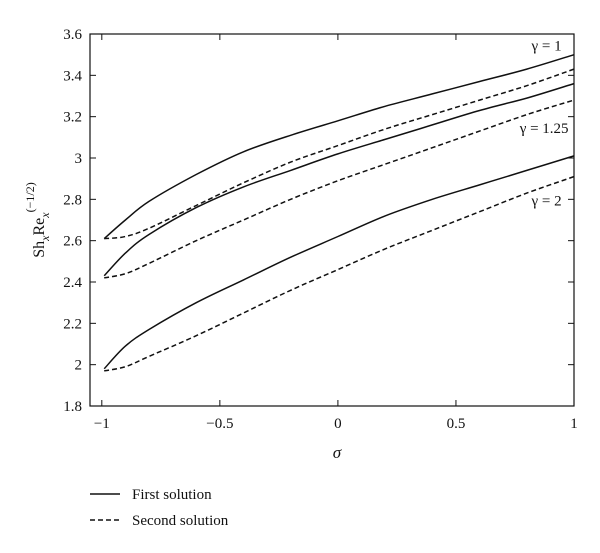 Image resolution: width=600 pixels, height=553 pixels. I want to click on y-tick-label: 2.2, so click(72, 324).